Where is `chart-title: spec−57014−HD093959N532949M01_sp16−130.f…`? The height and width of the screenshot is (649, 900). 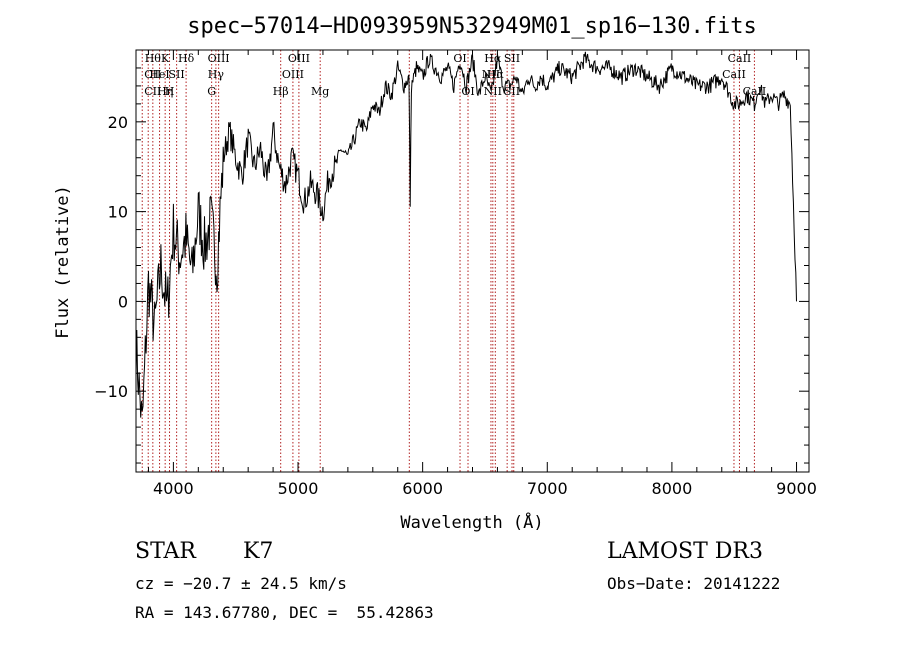
chart-title: spec−57014−HD093959N532949M01_sp16−130.f… is located at coordinates (472, 26).